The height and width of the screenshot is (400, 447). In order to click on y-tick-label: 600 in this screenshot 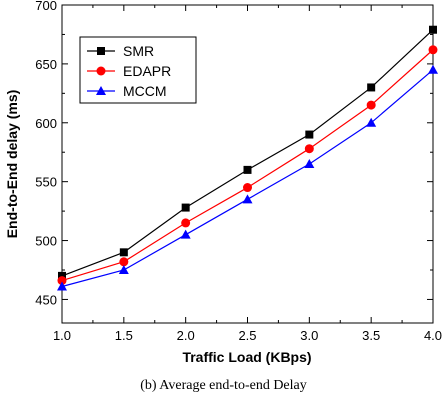, I will do `click(46, 123)`.